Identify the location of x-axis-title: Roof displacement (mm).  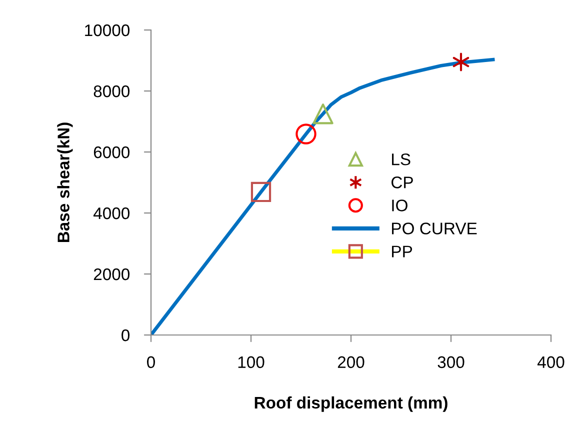
(351, 404).